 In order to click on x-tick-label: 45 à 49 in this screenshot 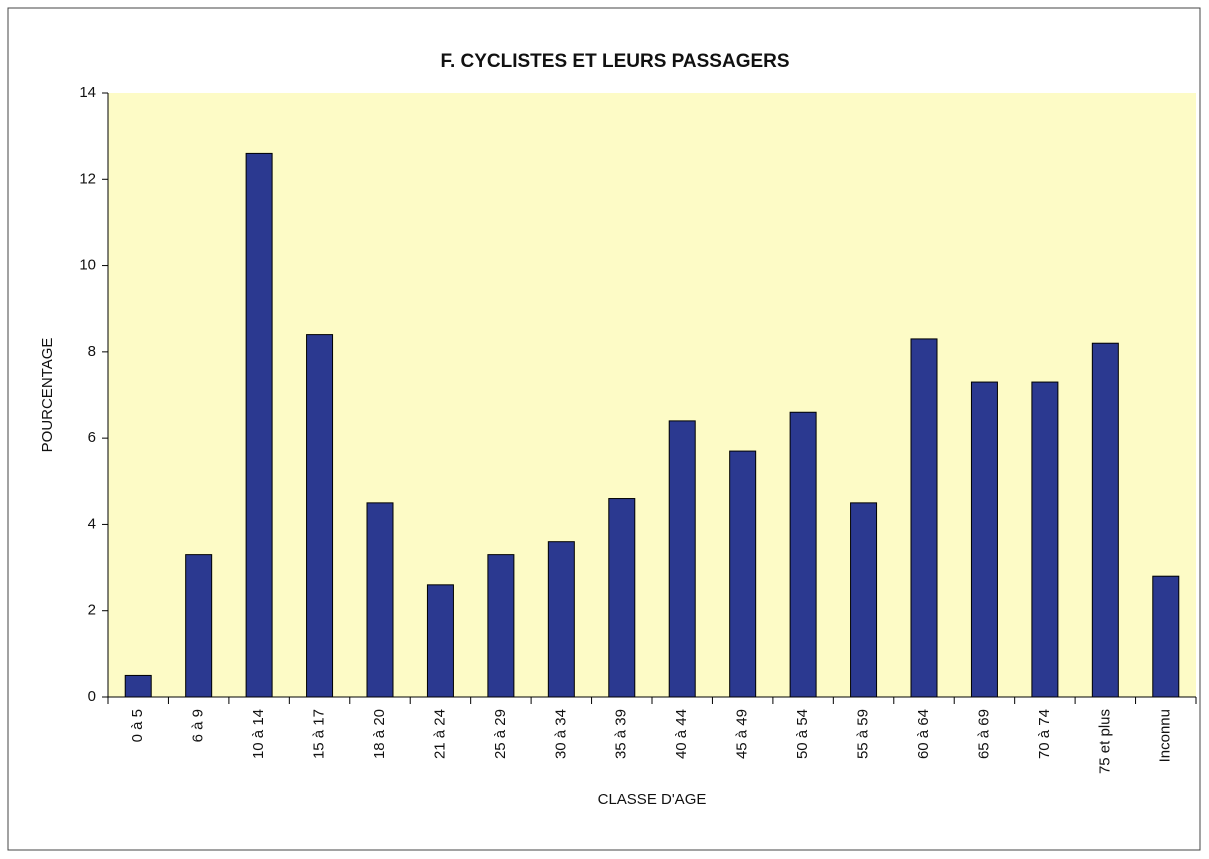, I will do `click(742, 734)`.